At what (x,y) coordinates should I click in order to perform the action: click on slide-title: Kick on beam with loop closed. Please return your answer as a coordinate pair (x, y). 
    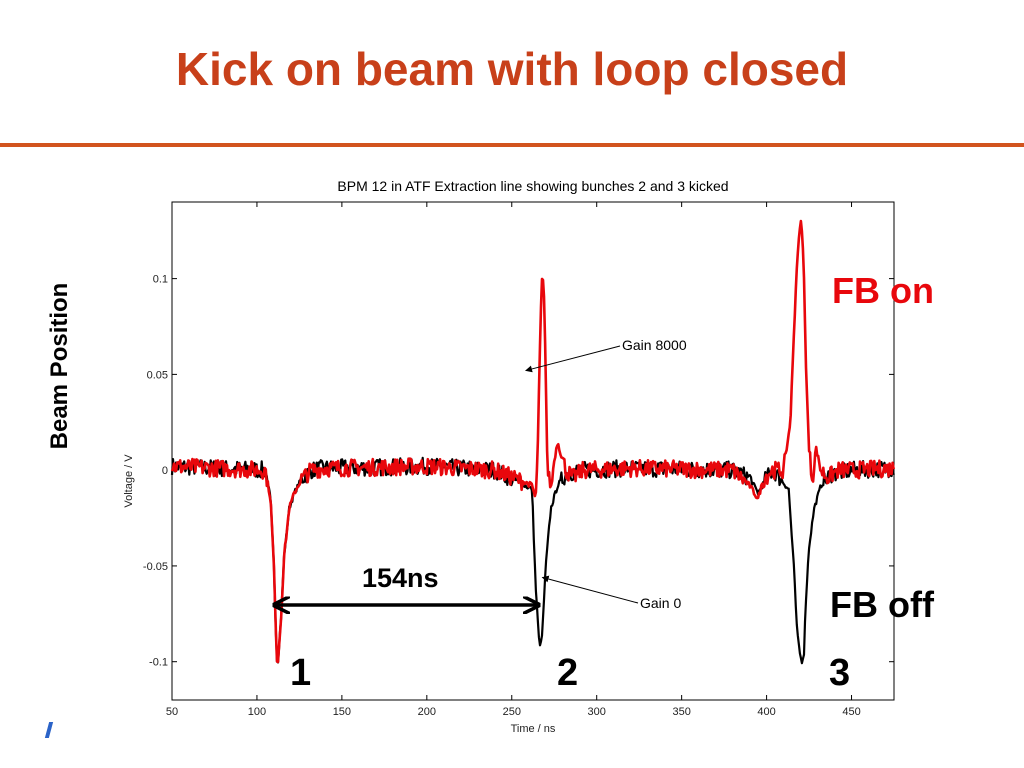
    Looking at the image, I should click on (512, 69).